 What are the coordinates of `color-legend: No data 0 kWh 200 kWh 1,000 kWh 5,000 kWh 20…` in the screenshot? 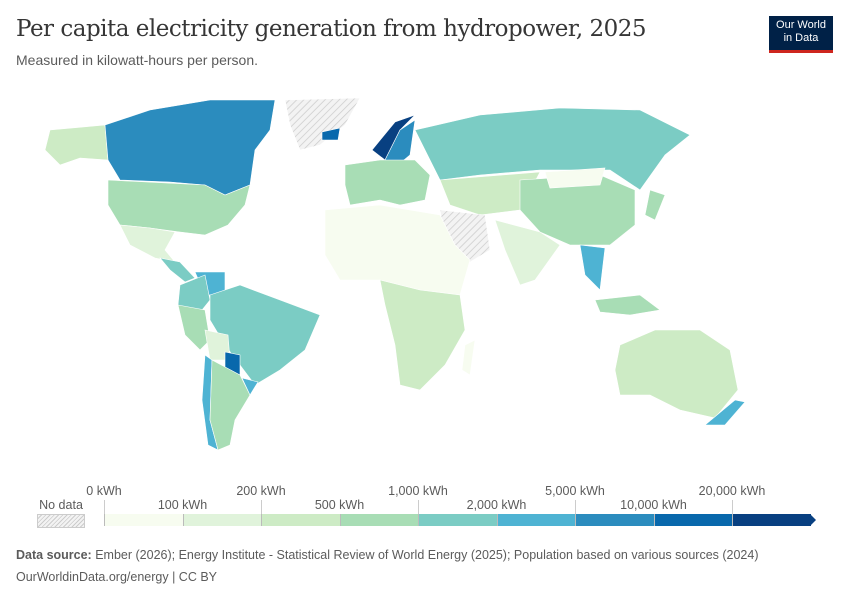 It's located at (425, 510).